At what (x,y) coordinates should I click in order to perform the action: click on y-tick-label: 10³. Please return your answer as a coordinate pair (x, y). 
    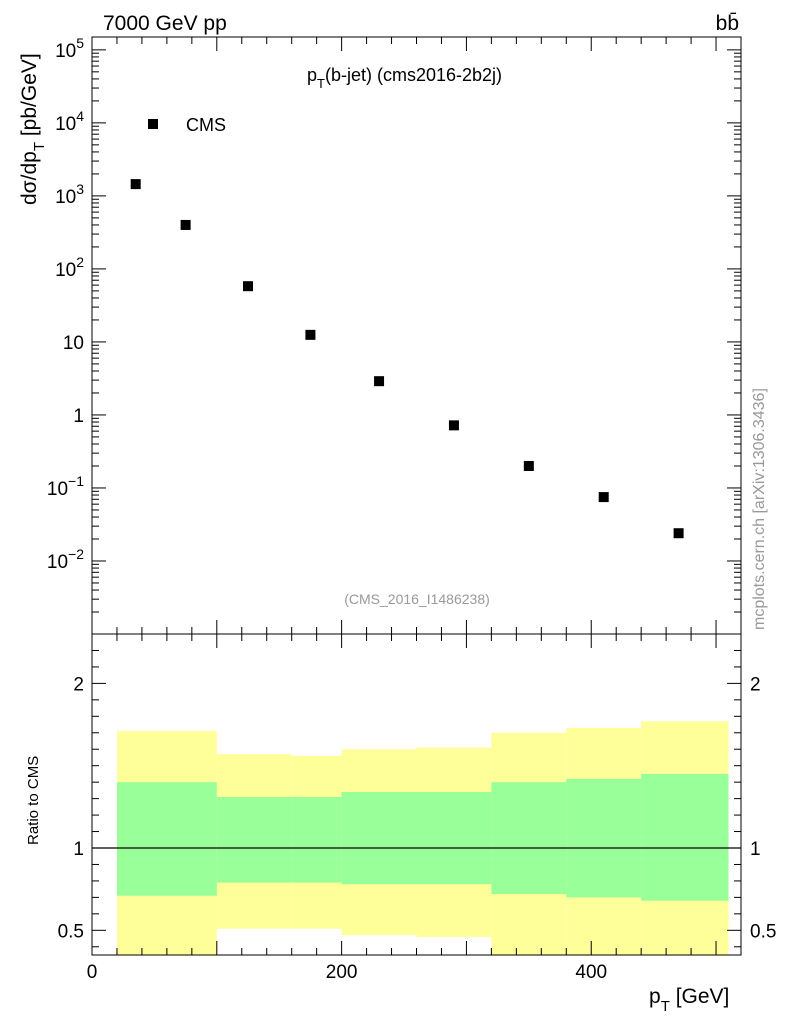
    Looking at the image, I should click on (69, 194).